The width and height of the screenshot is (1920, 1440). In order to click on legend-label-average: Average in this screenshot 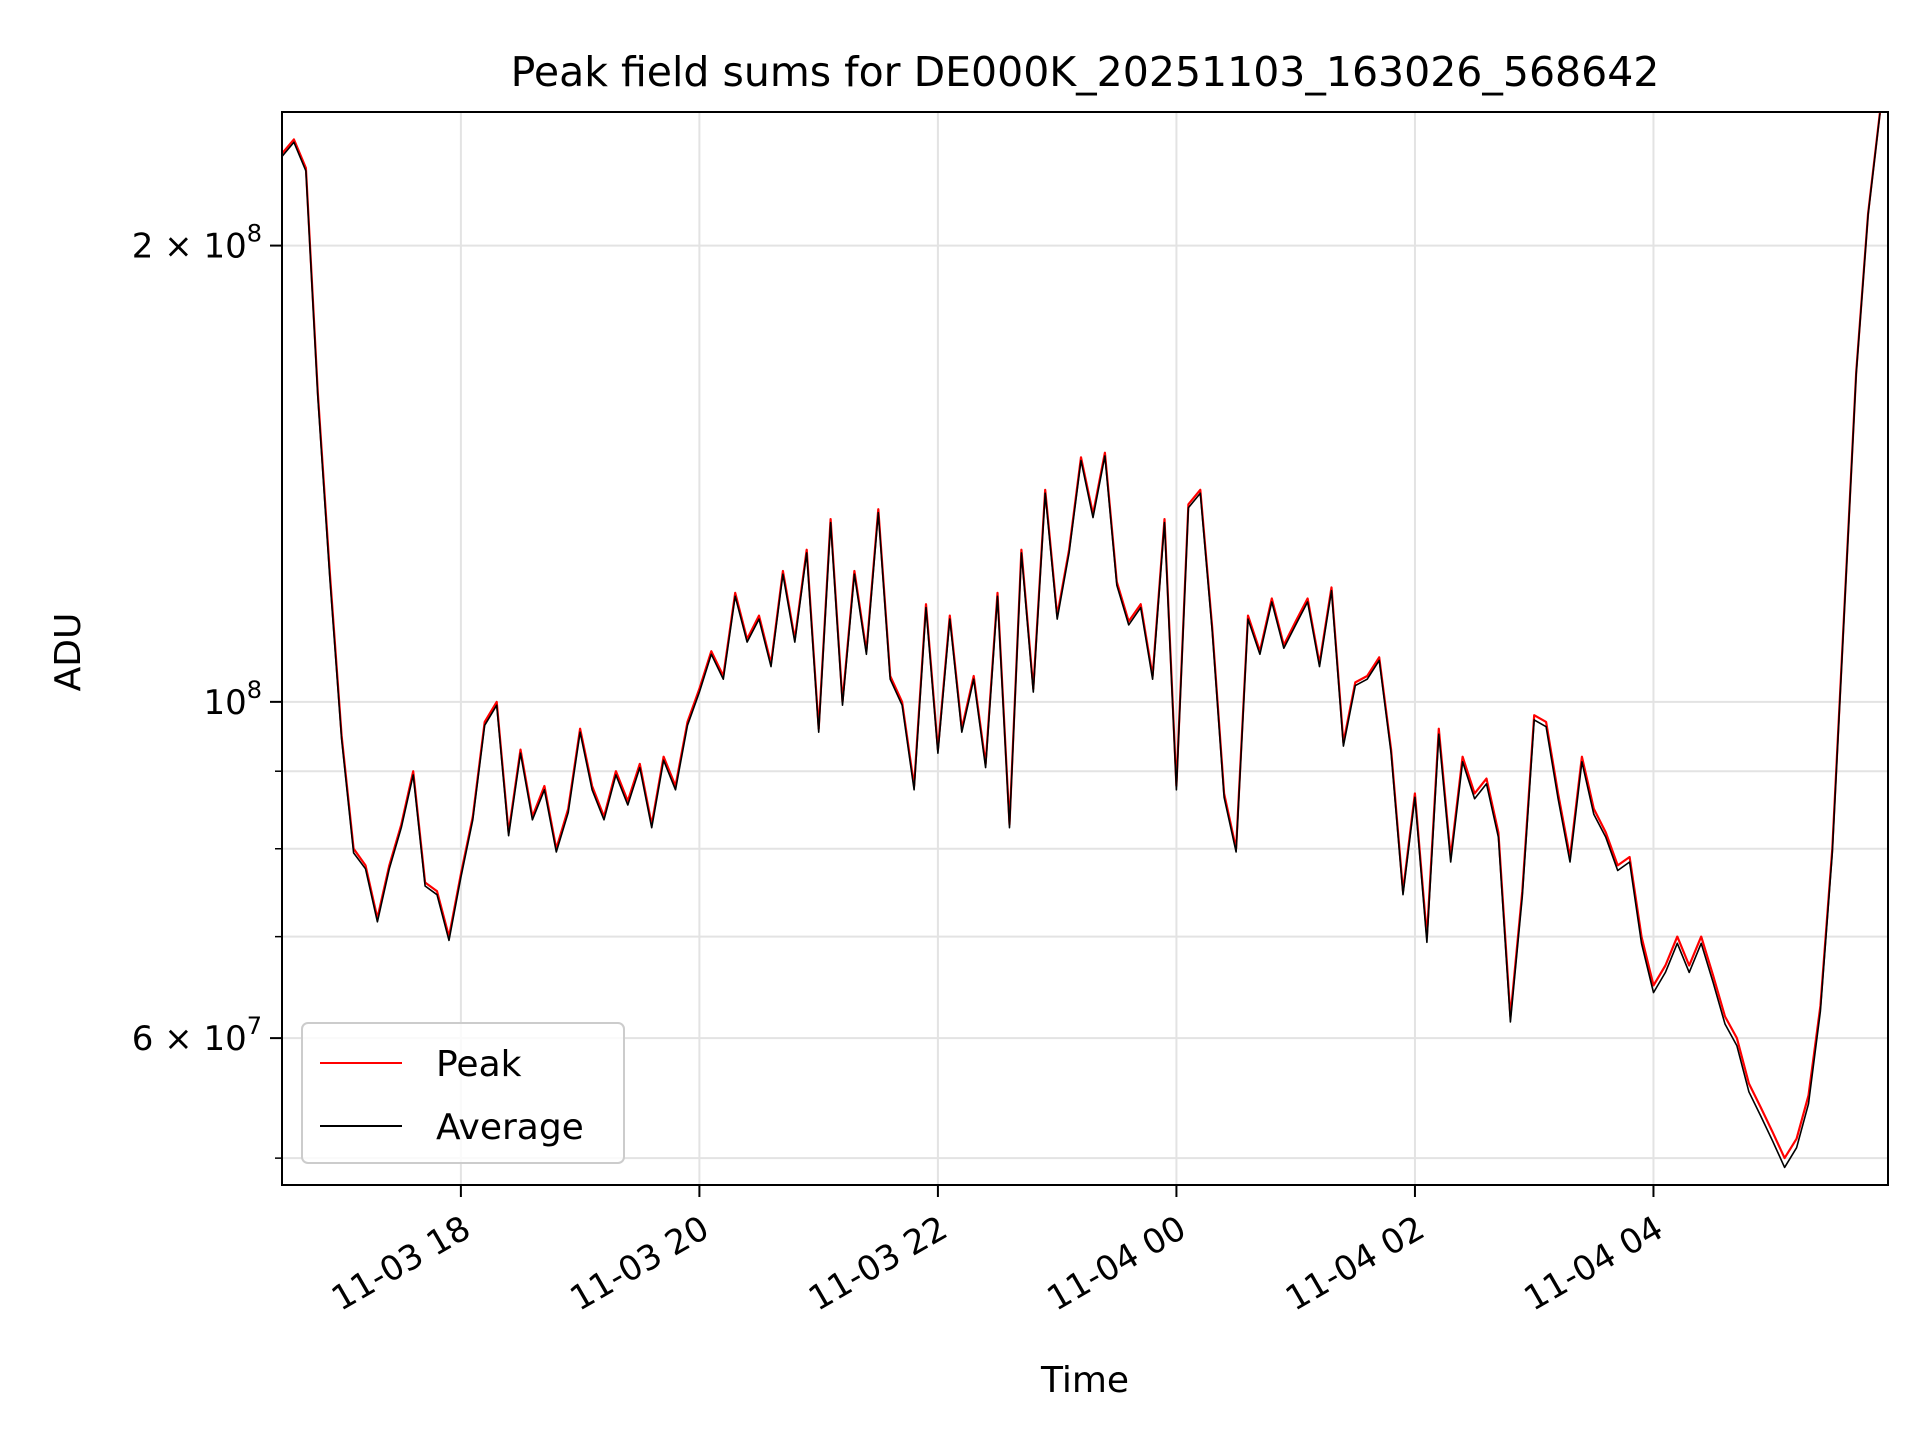, I will do `click(510, 1127)`.